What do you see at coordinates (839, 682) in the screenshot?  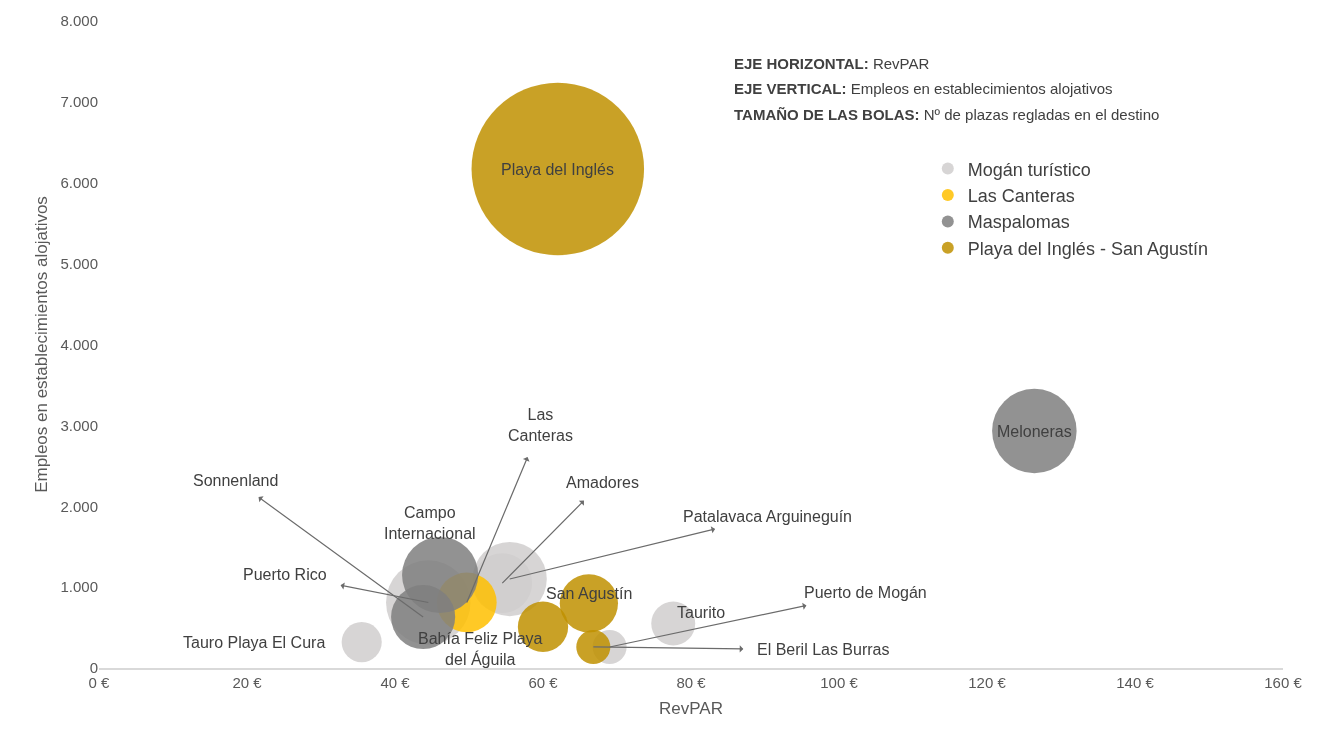 I see `x-tick-label: 100 €` at bounding box center [839, 682].